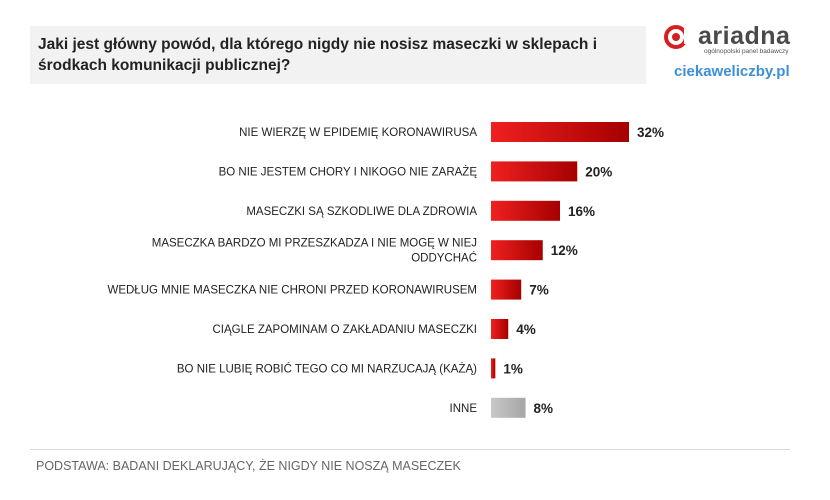  What do you see at coordinates (744, 36) in the screenshot?
I see `brand-name: ariadna` at bounding box center [744, 36].